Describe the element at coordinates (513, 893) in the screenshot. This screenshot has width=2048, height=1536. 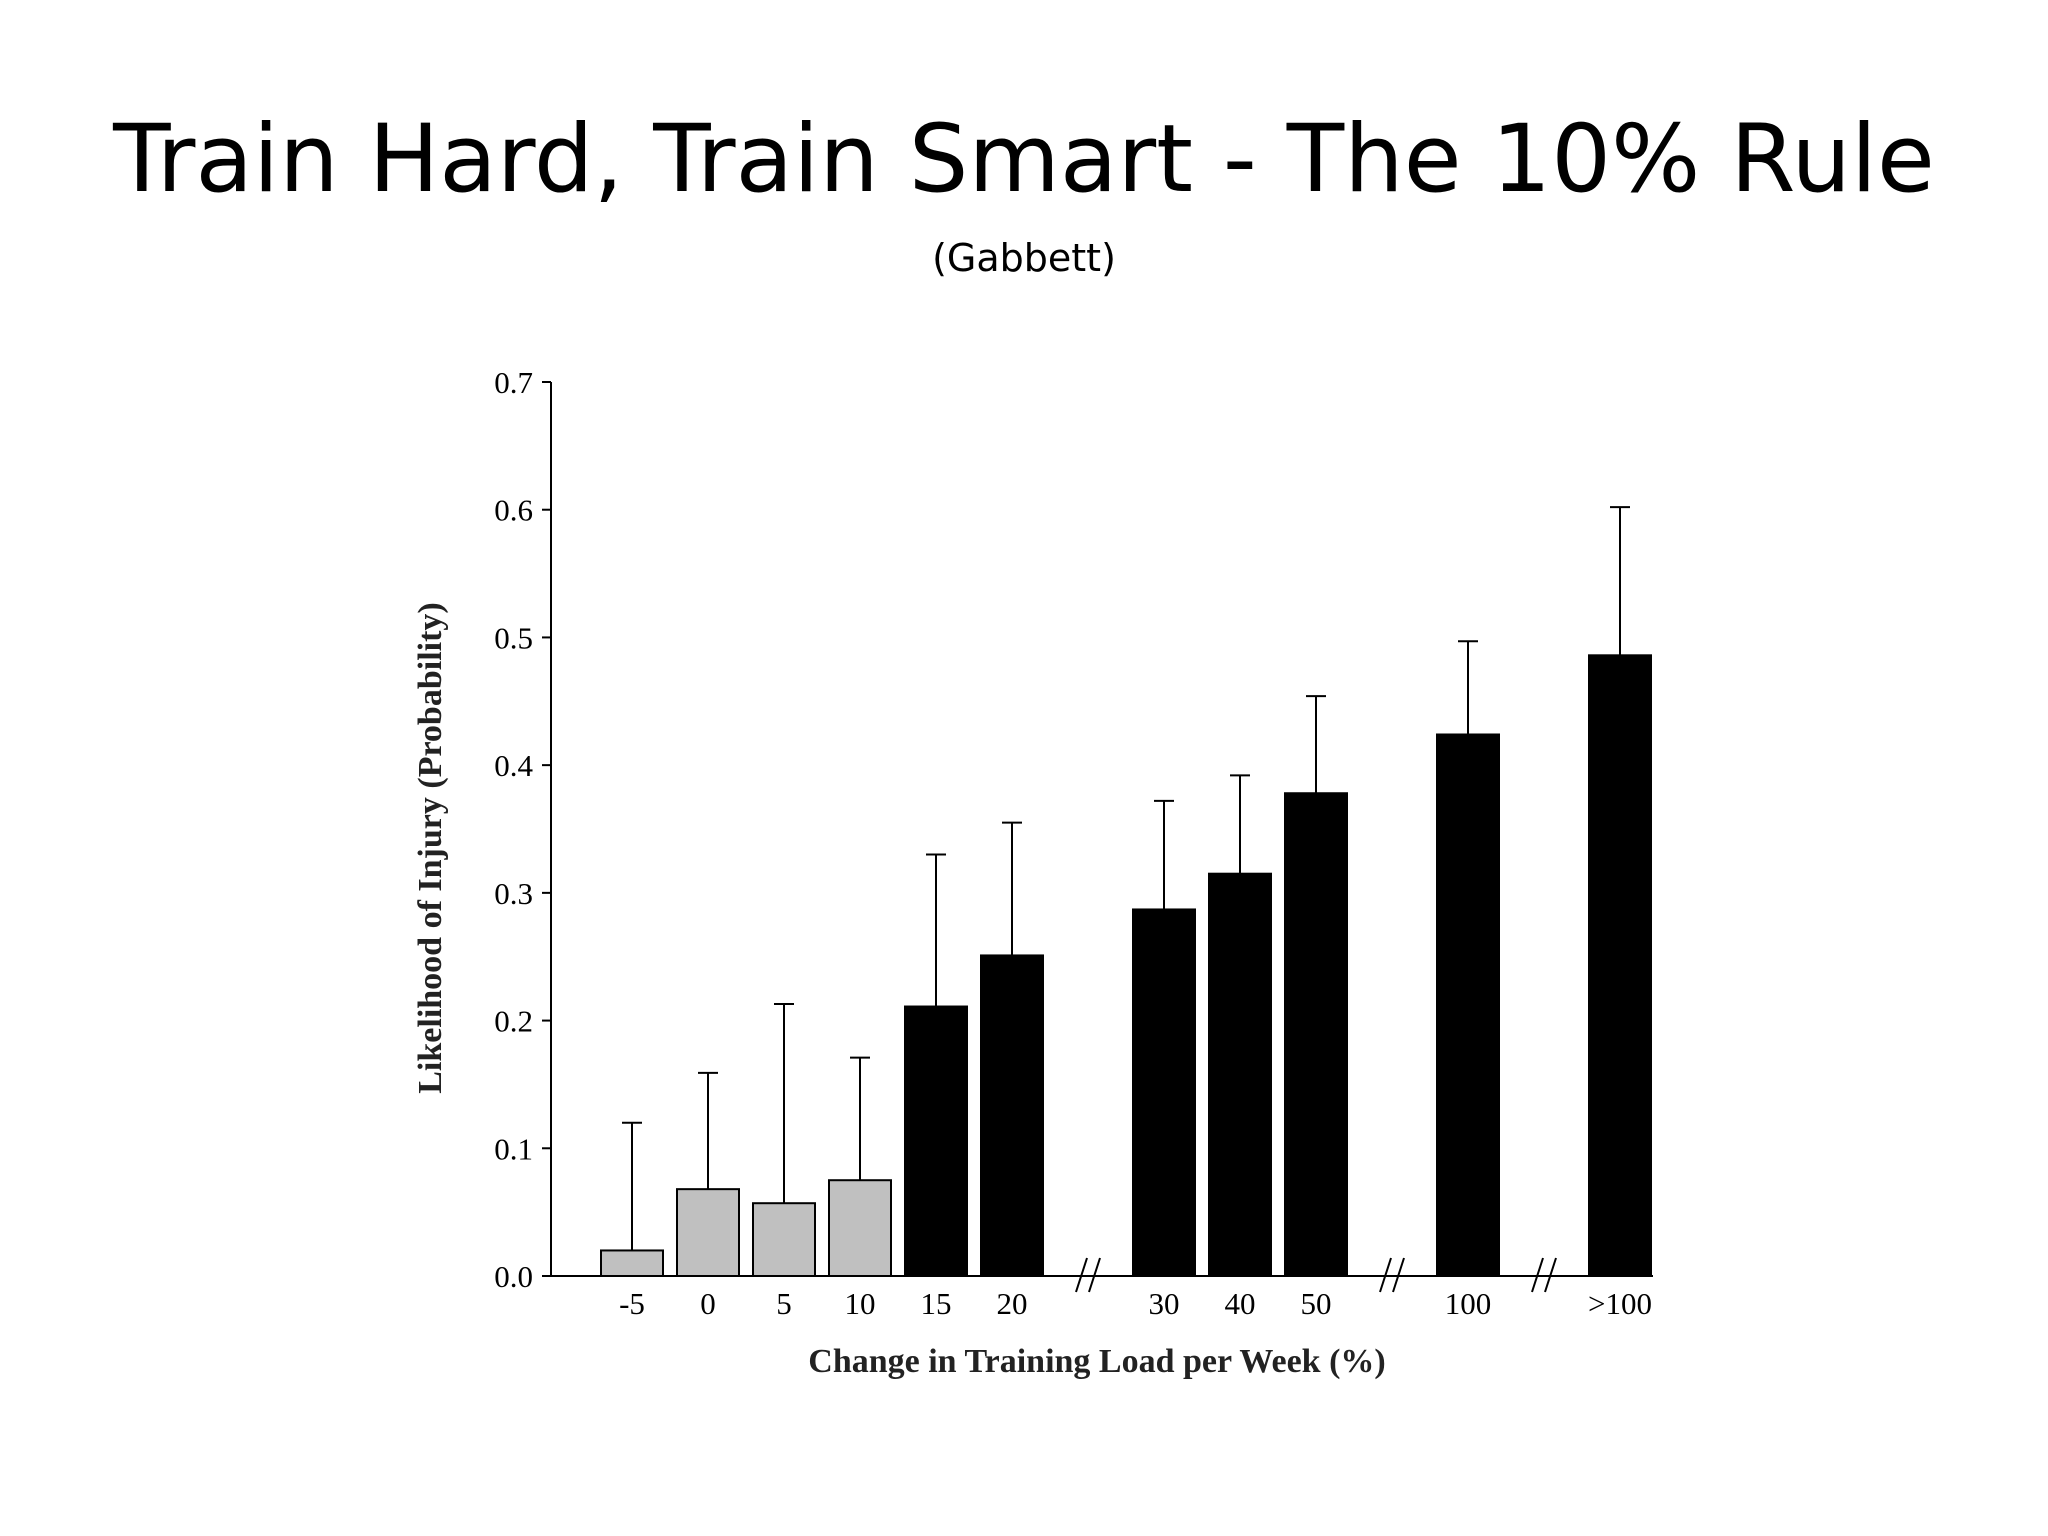
I see `y-tick-label-3: 0.3` at that location.